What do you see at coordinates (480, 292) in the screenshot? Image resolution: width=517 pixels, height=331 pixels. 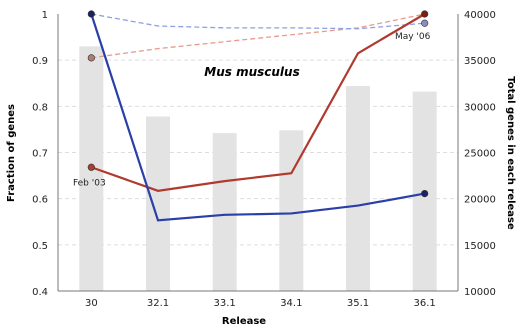 I see `y2-tick-label: 10000` at bounding box center [480, 292].